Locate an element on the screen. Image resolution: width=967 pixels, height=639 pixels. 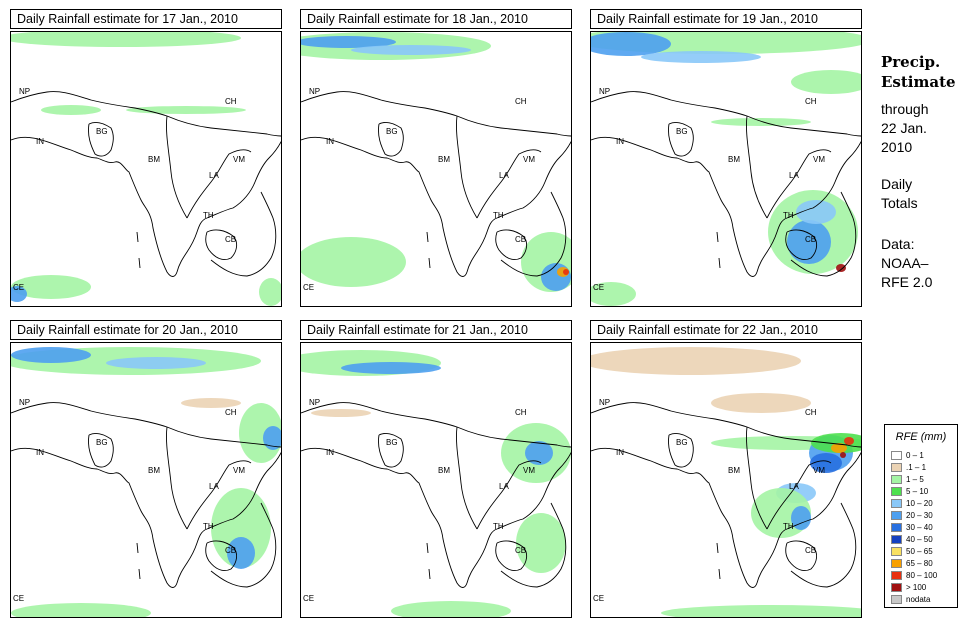
legend-item: 20 – 30 is located at coordinates (912, 516).